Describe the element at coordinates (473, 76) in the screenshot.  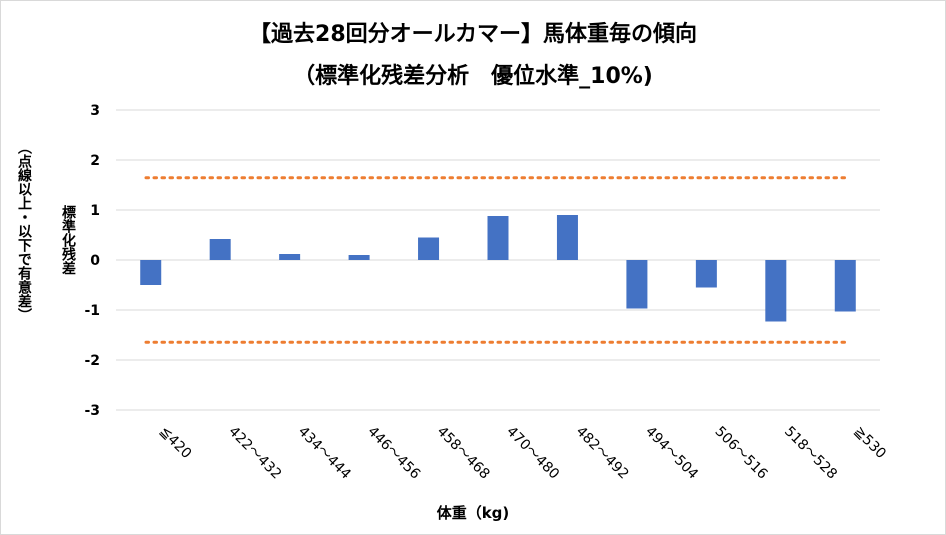
I see `chart-subtitle: （標準化残差分析 優位水準_10%)` at that location.